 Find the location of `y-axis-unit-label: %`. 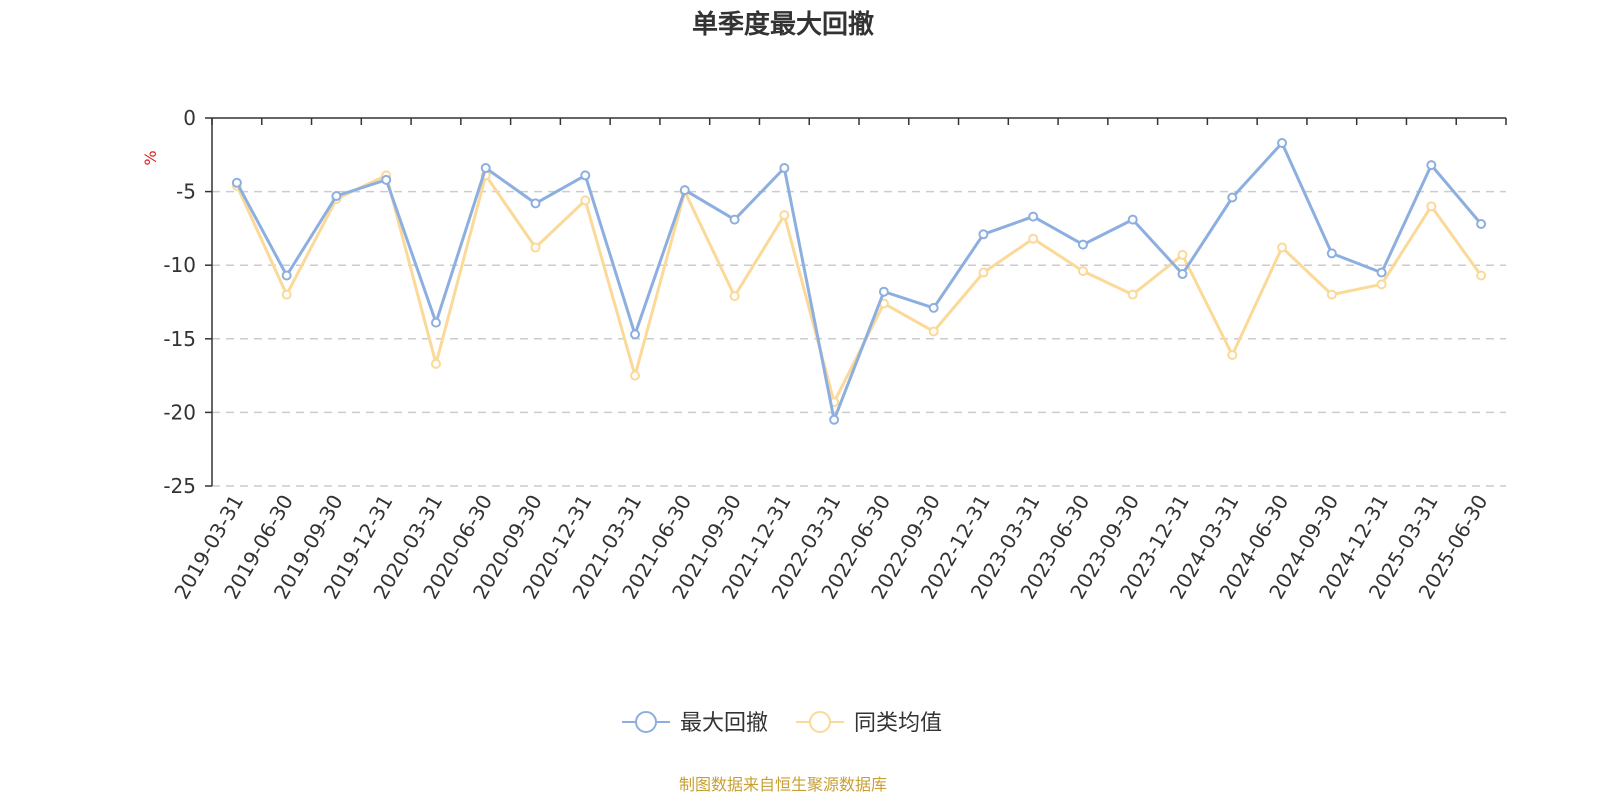

y-axis-unit-label: % is located at coordinates (150, 157).